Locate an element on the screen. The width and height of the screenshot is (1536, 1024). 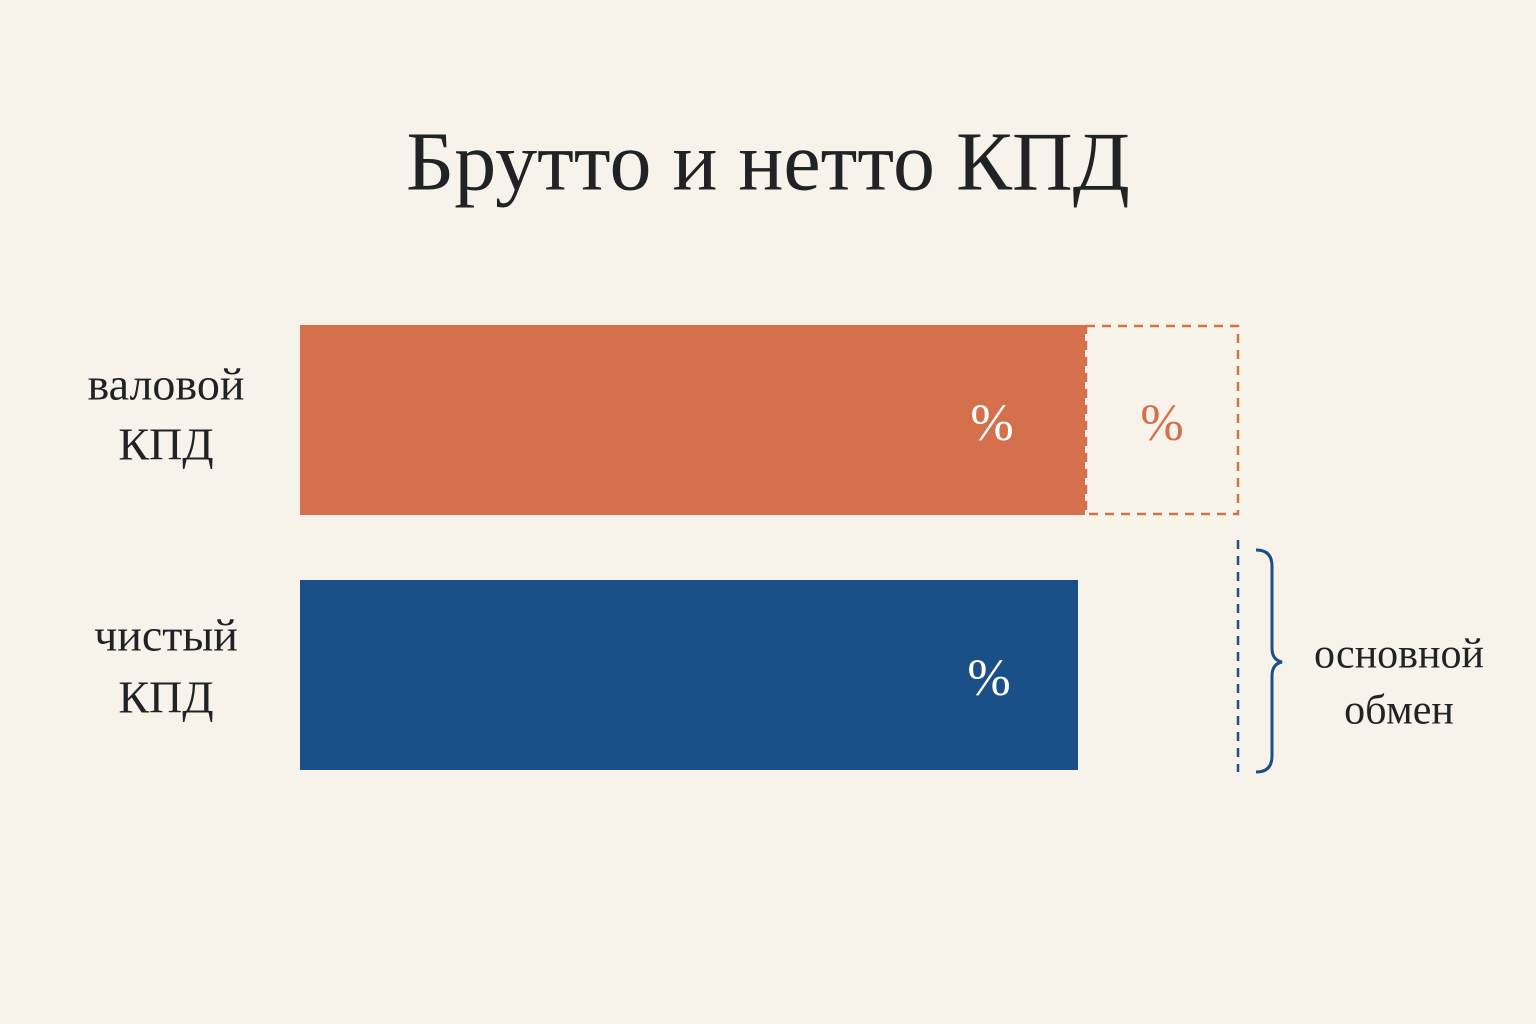
extra-label: % is located at coordinates (1161, 423).